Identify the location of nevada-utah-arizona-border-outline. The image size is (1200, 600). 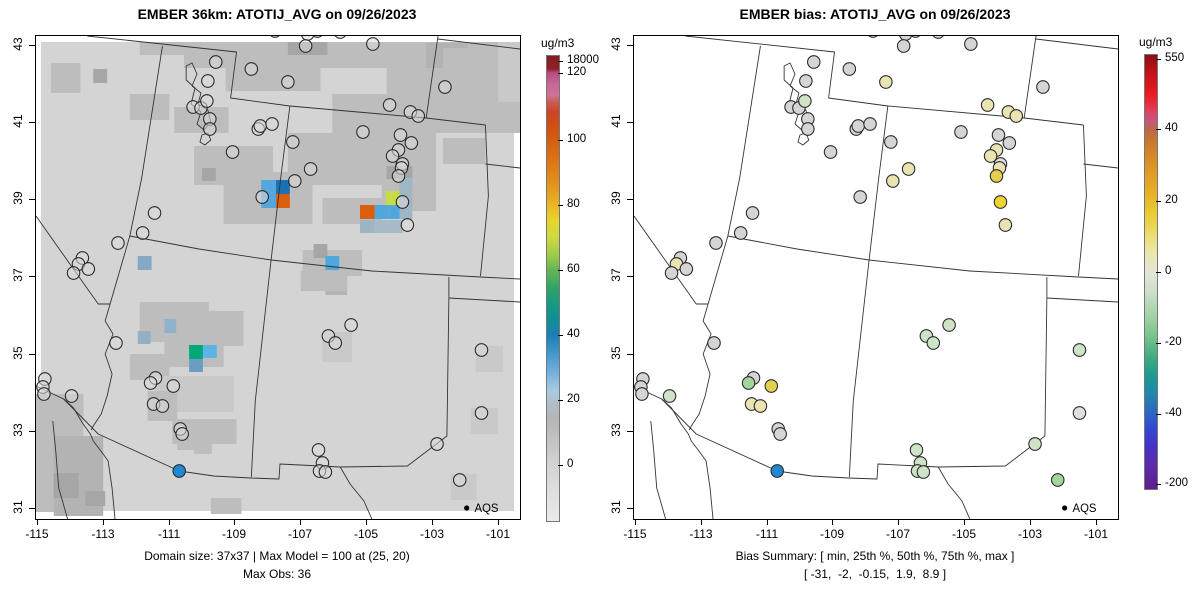
(136, 175).